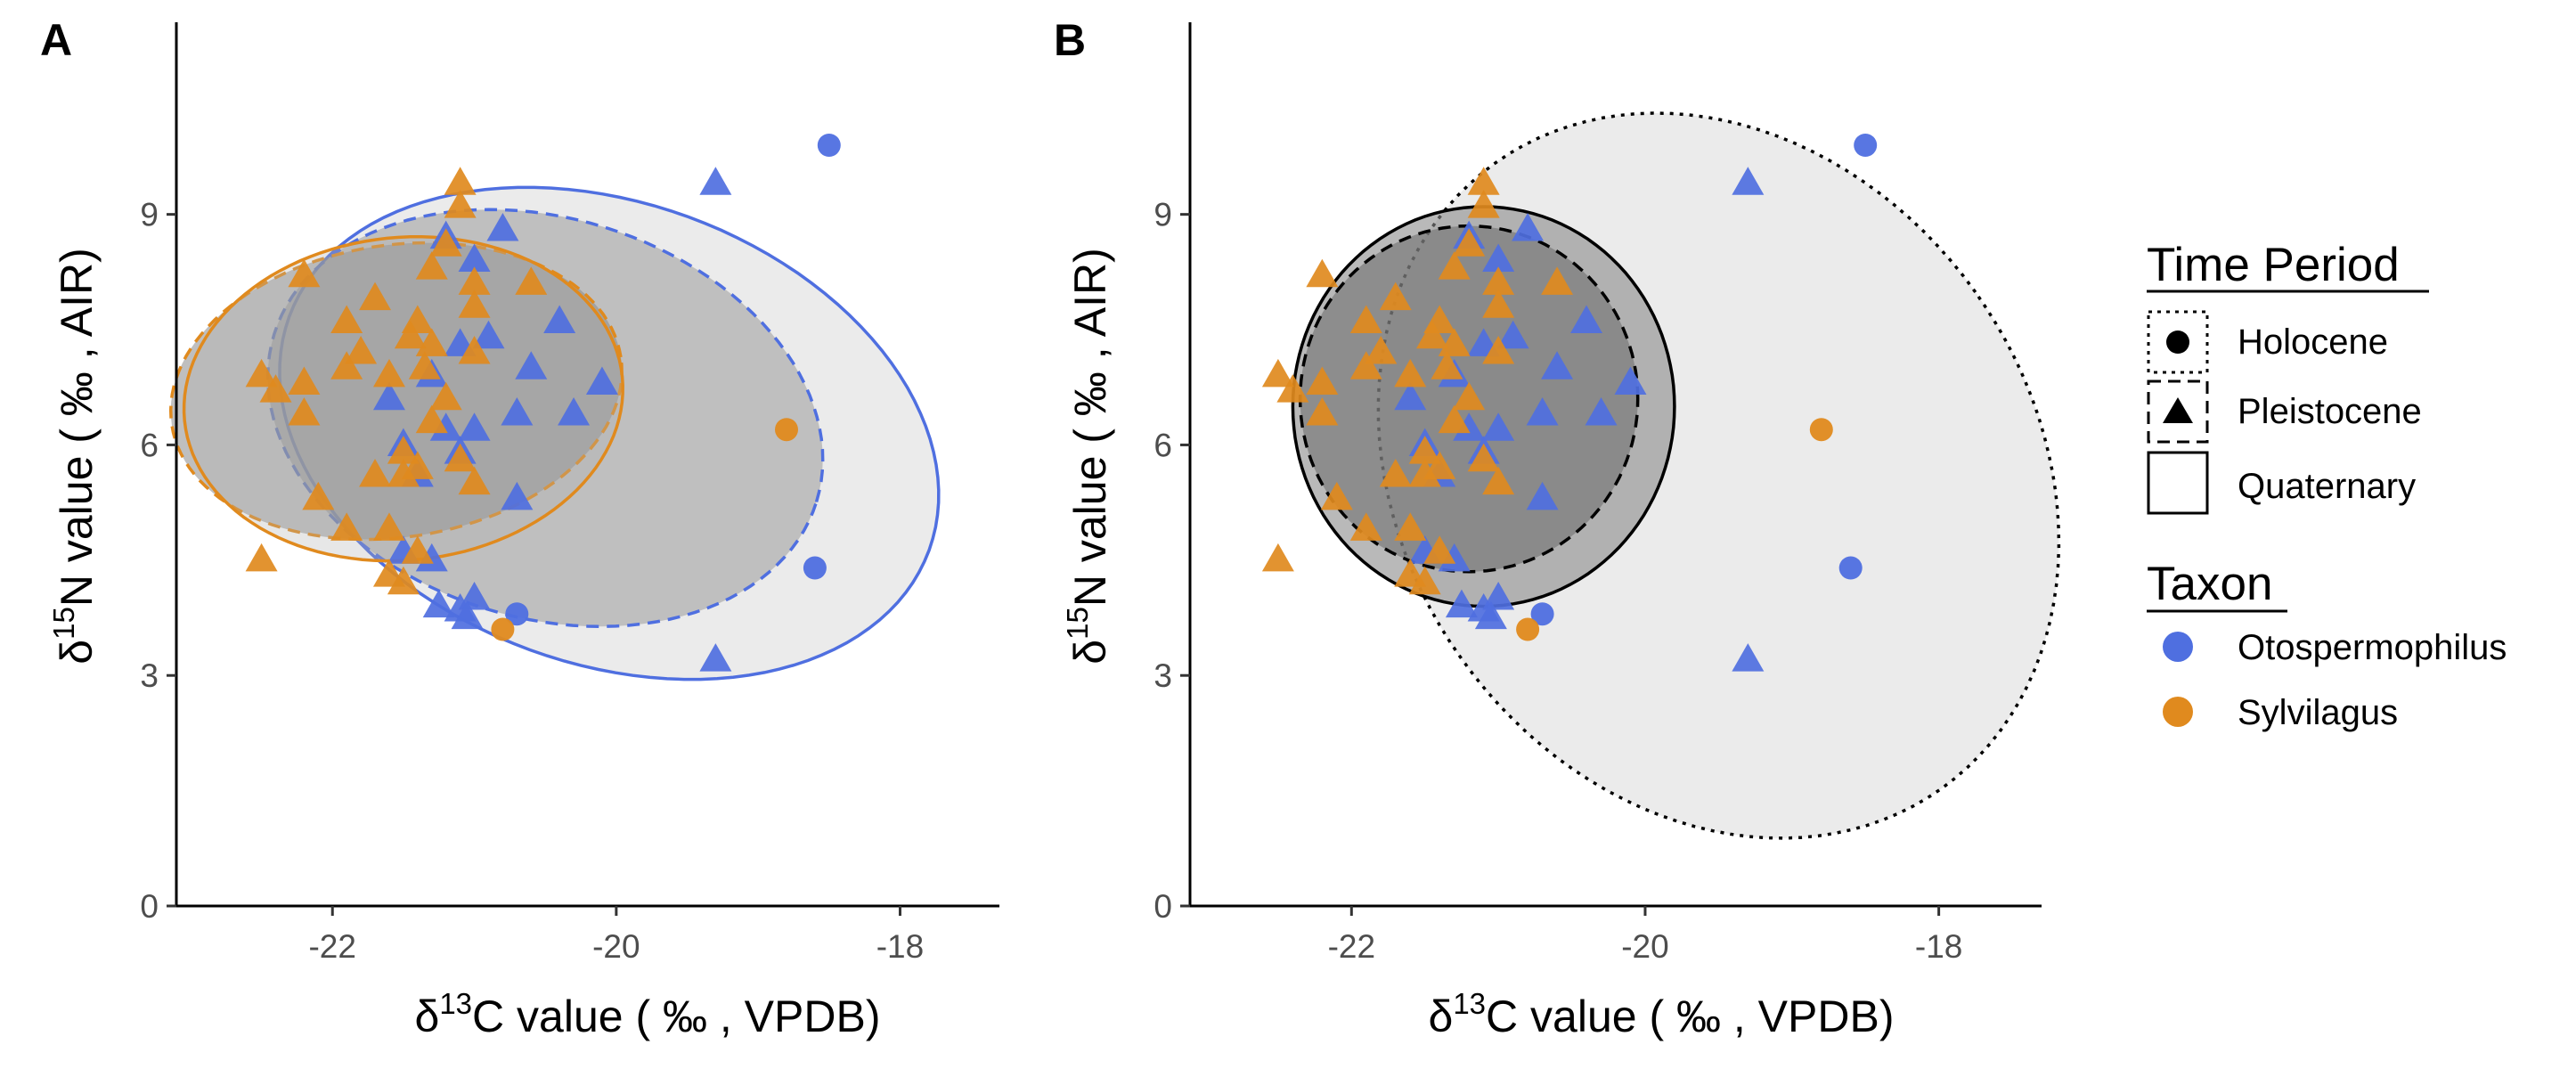  Describe the element at coordinates (2178, 712) in the screenshot. I see `legend-sylvilagus-dot-icon` at that location.